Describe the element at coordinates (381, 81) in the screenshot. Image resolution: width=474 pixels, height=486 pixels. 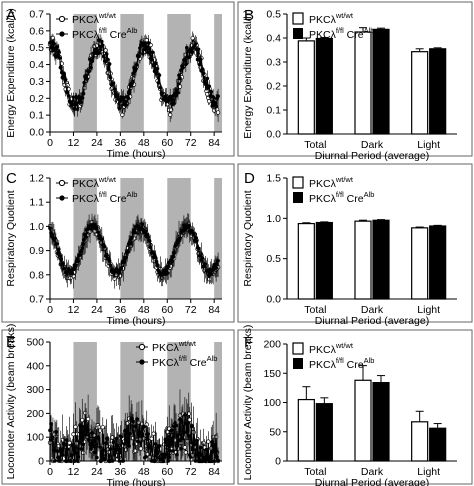
I see `bar-ko-dark` at that location.